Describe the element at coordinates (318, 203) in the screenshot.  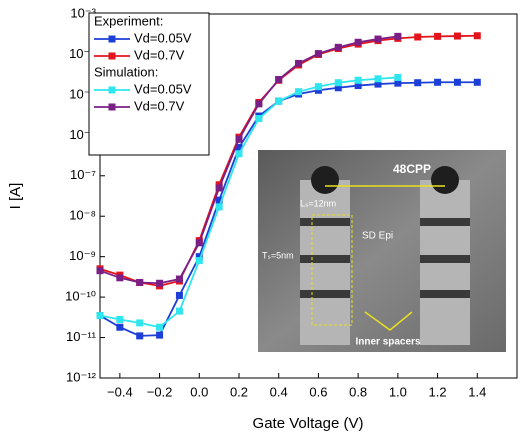
I see `inset-label: Lₛ=12nm` at that location.